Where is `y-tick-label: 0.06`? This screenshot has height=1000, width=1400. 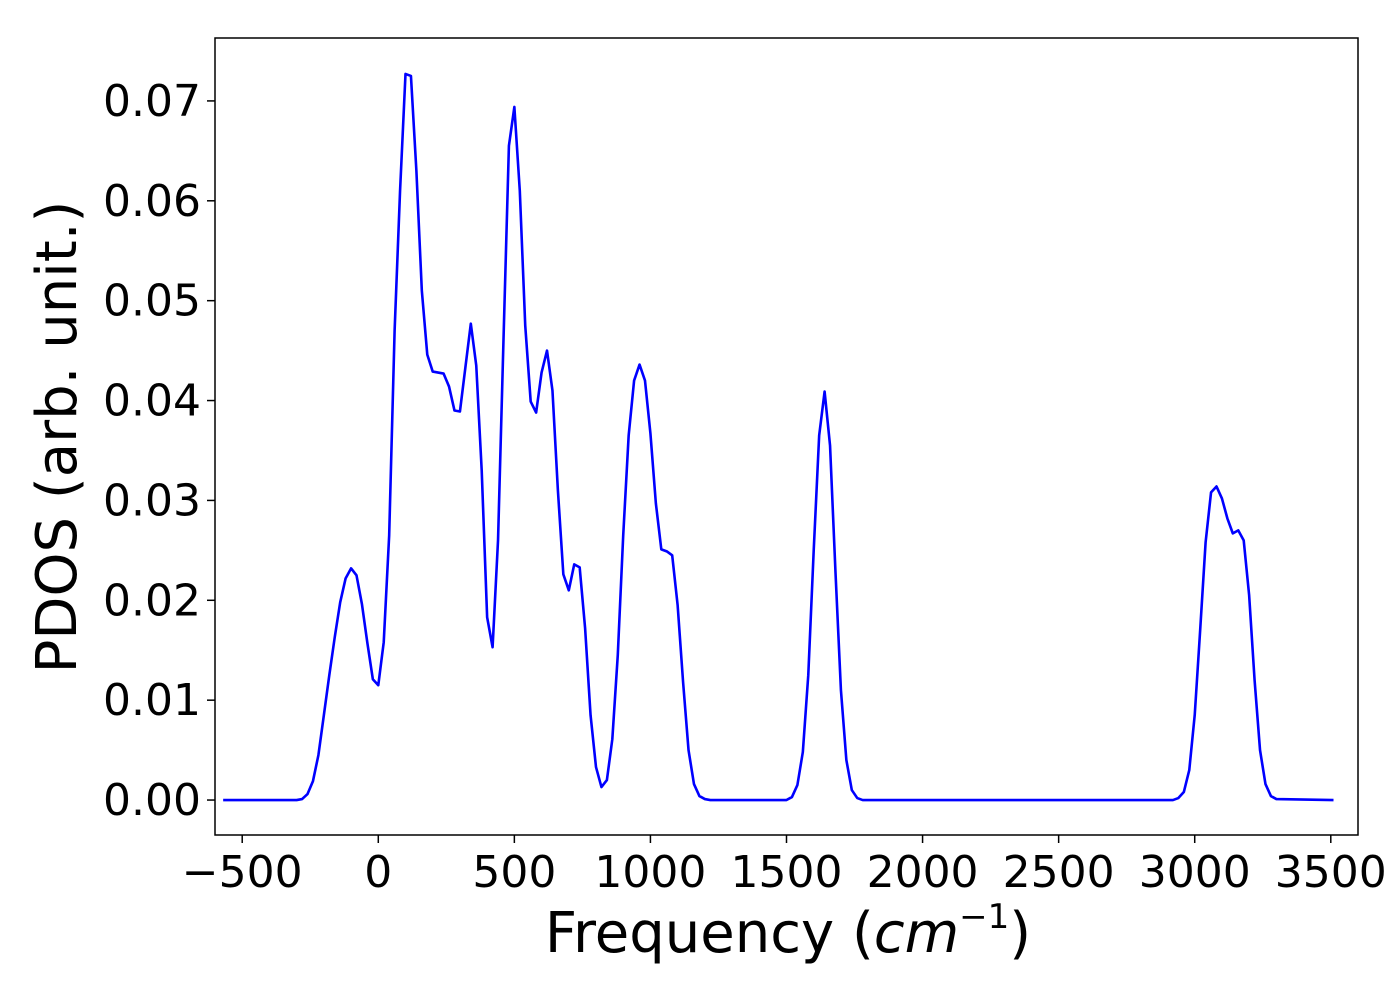
y-tick-label: 0.06 is located at coordinates (152, 201).